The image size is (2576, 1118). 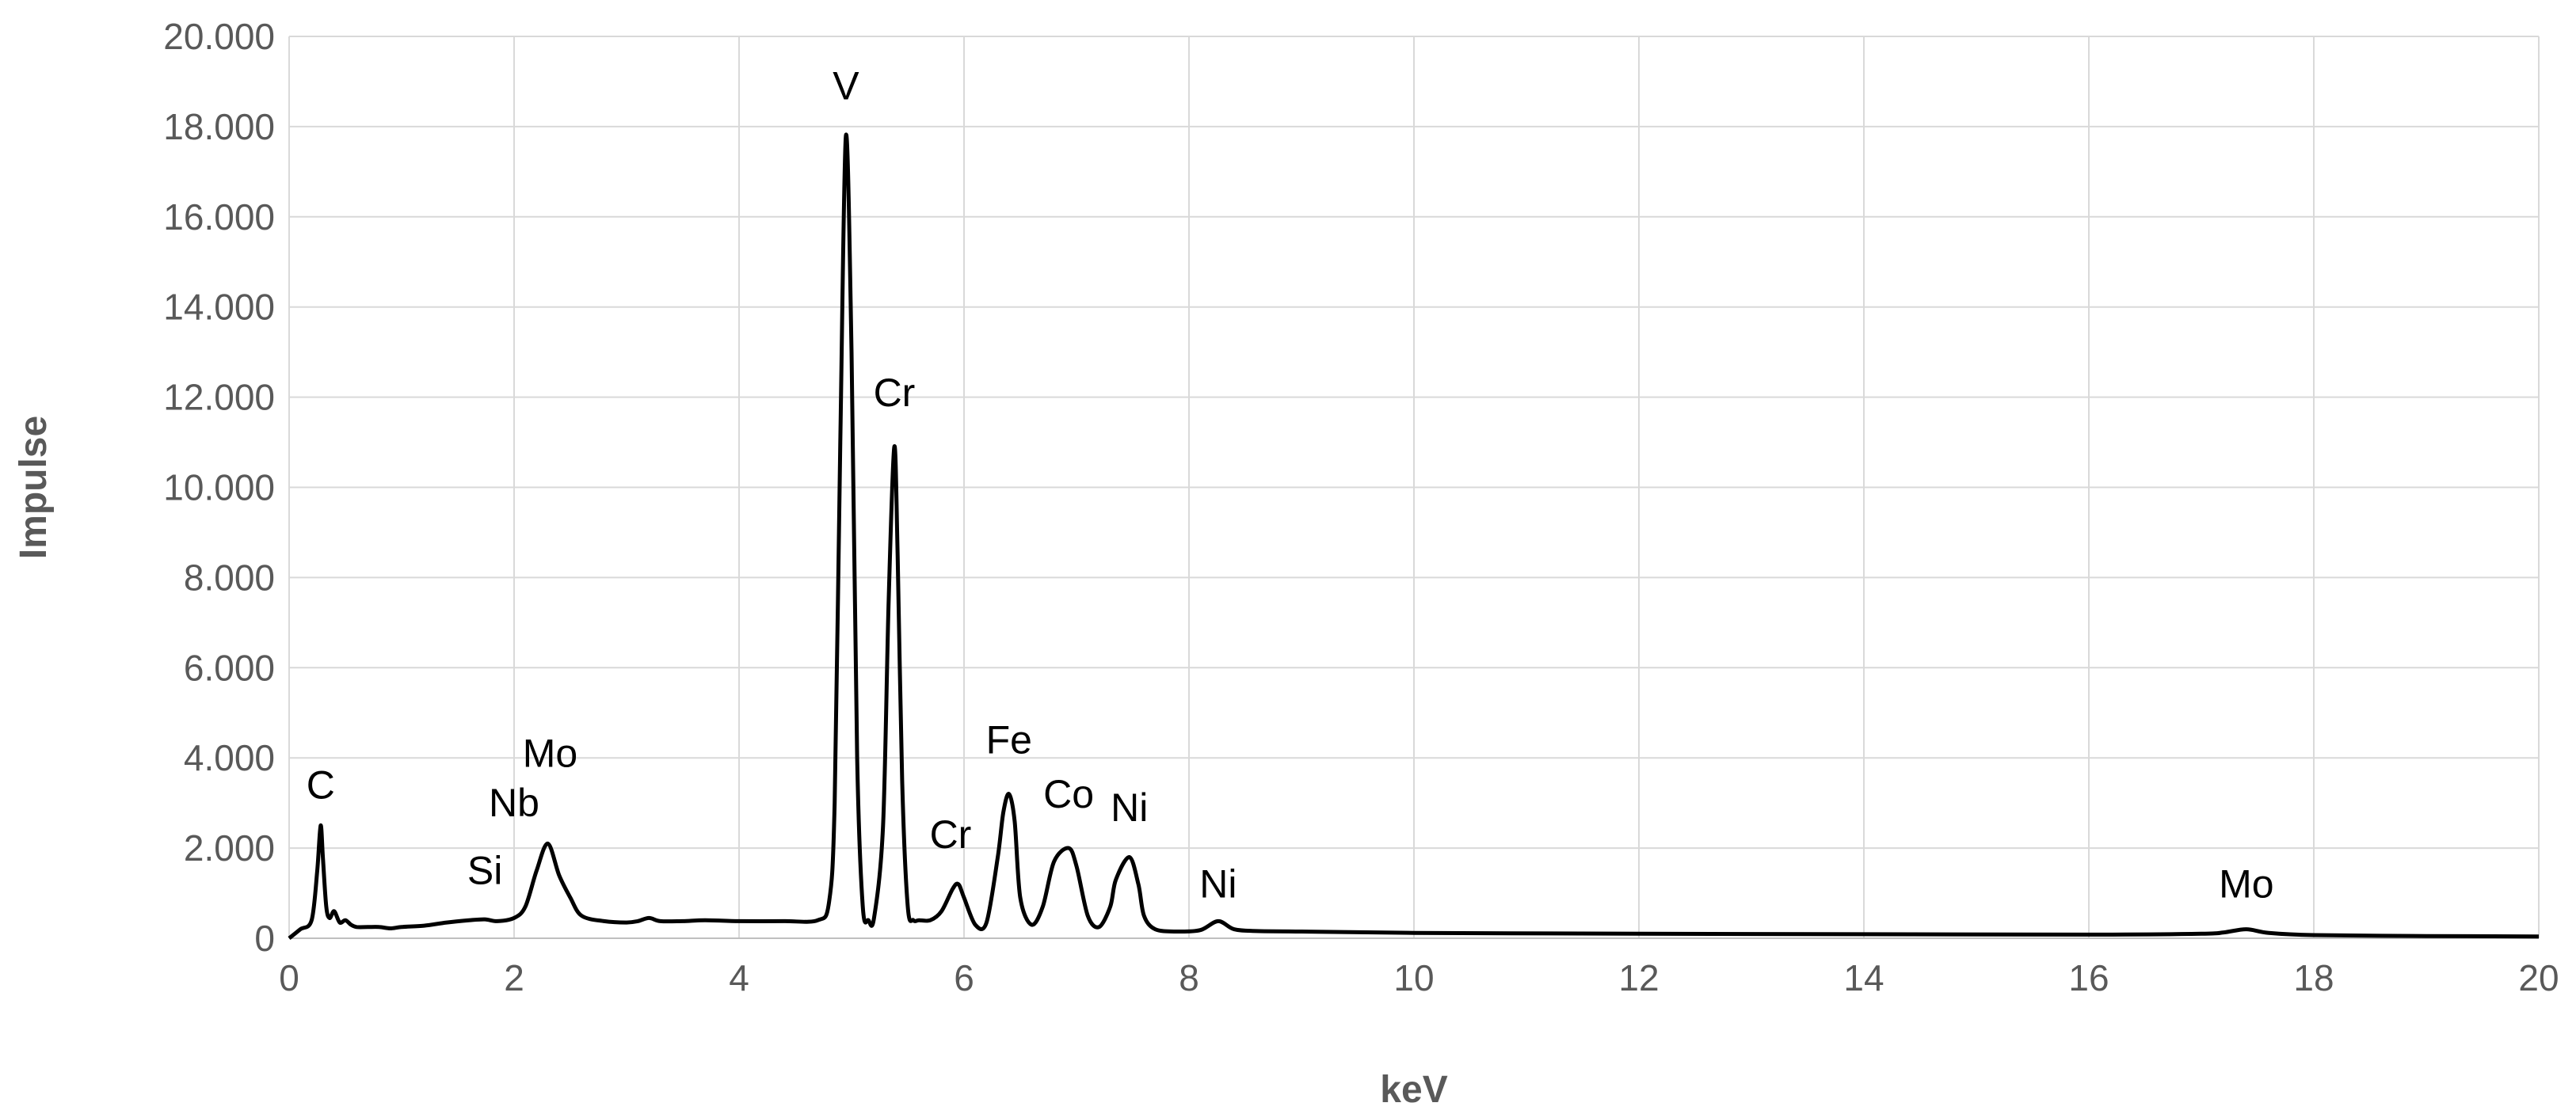 I want to click on x-tick-label: 8, so click(x=1189, y=977).